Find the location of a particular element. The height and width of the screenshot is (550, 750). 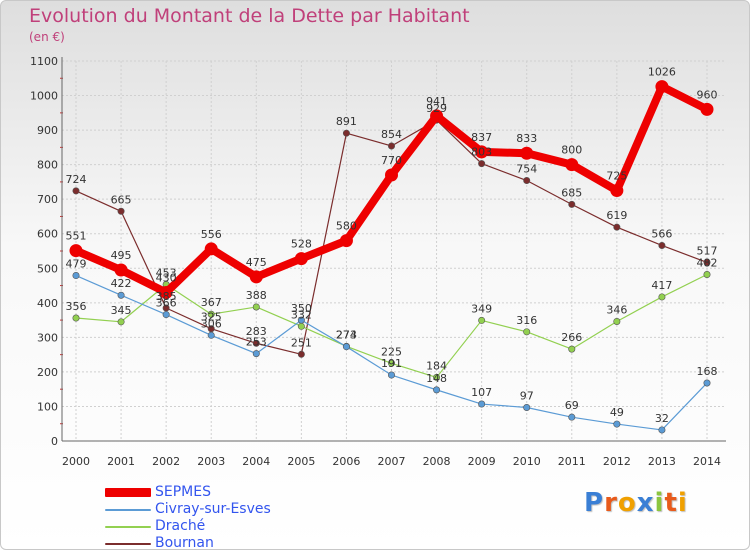

data-label: 273 is located at coordinates (346, 335).